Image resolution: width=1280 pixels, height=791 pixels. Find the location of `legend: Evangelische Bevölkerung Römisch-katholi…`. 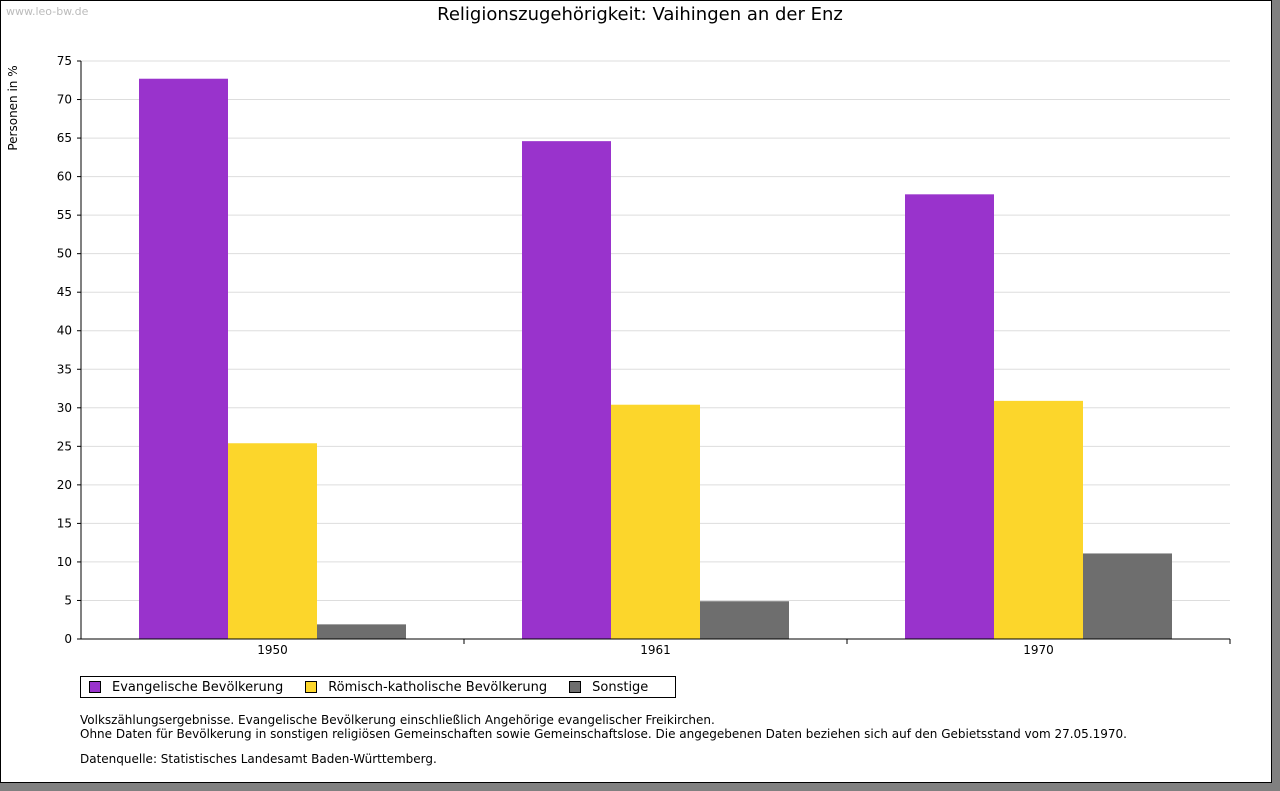

legend: Evangelische Bevölkerung Römisch-katholi… is located at coordinates (378, 687).